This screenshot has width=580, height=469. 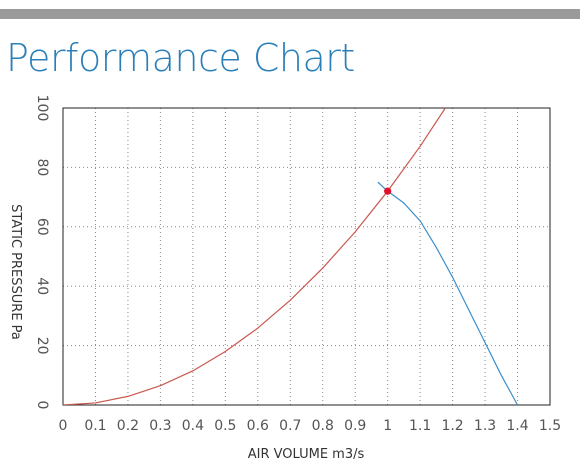 I want to click on x-tick-label: 1.5, so click(x=550, y=426).